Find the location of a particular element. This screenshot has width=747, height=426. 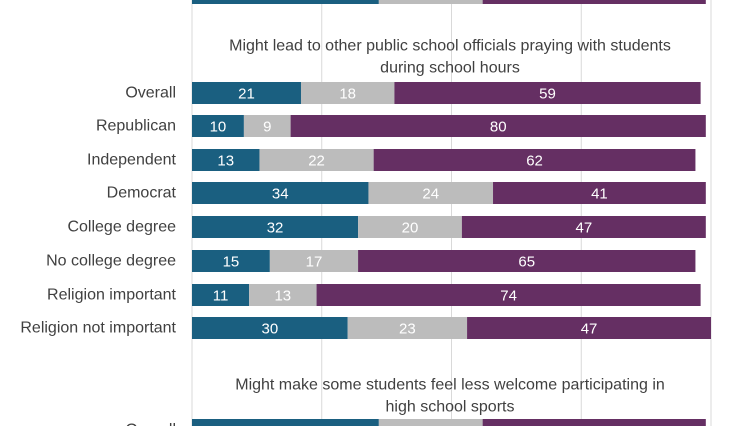

bar-value-label: 34 is located at coordinates (280, 194).